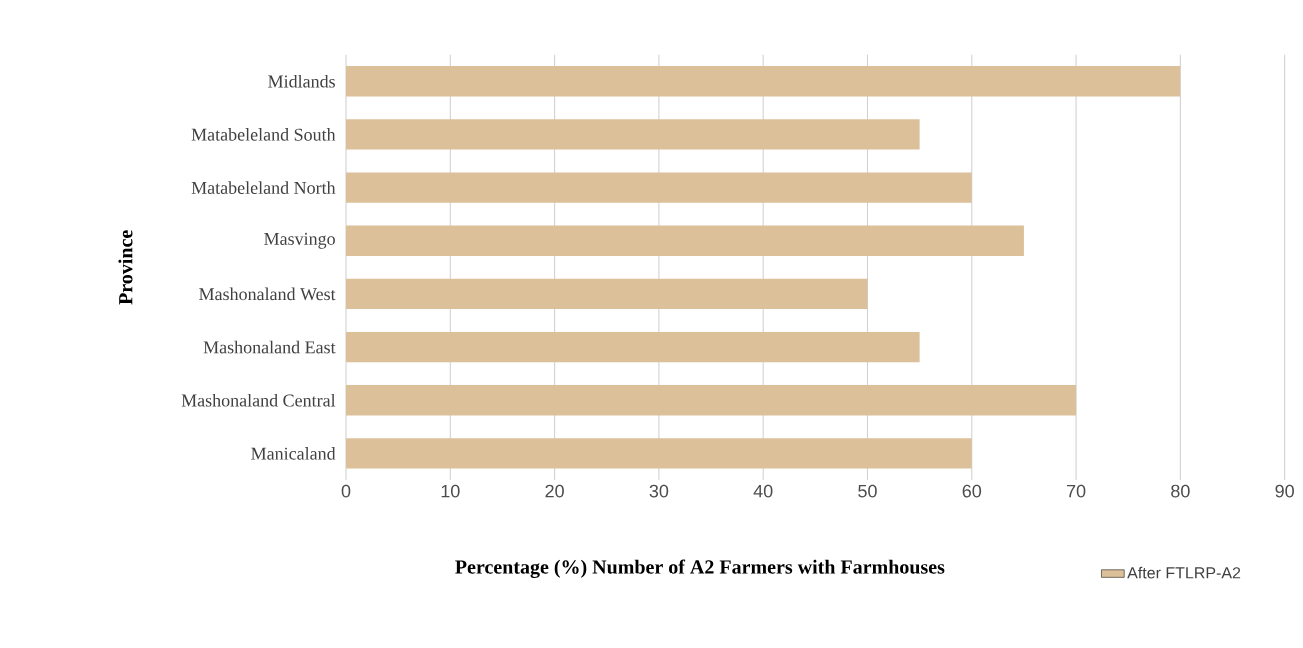 The image size is (1303, 648). I want to click on x-tick-label: 80, so click(1180, 491).